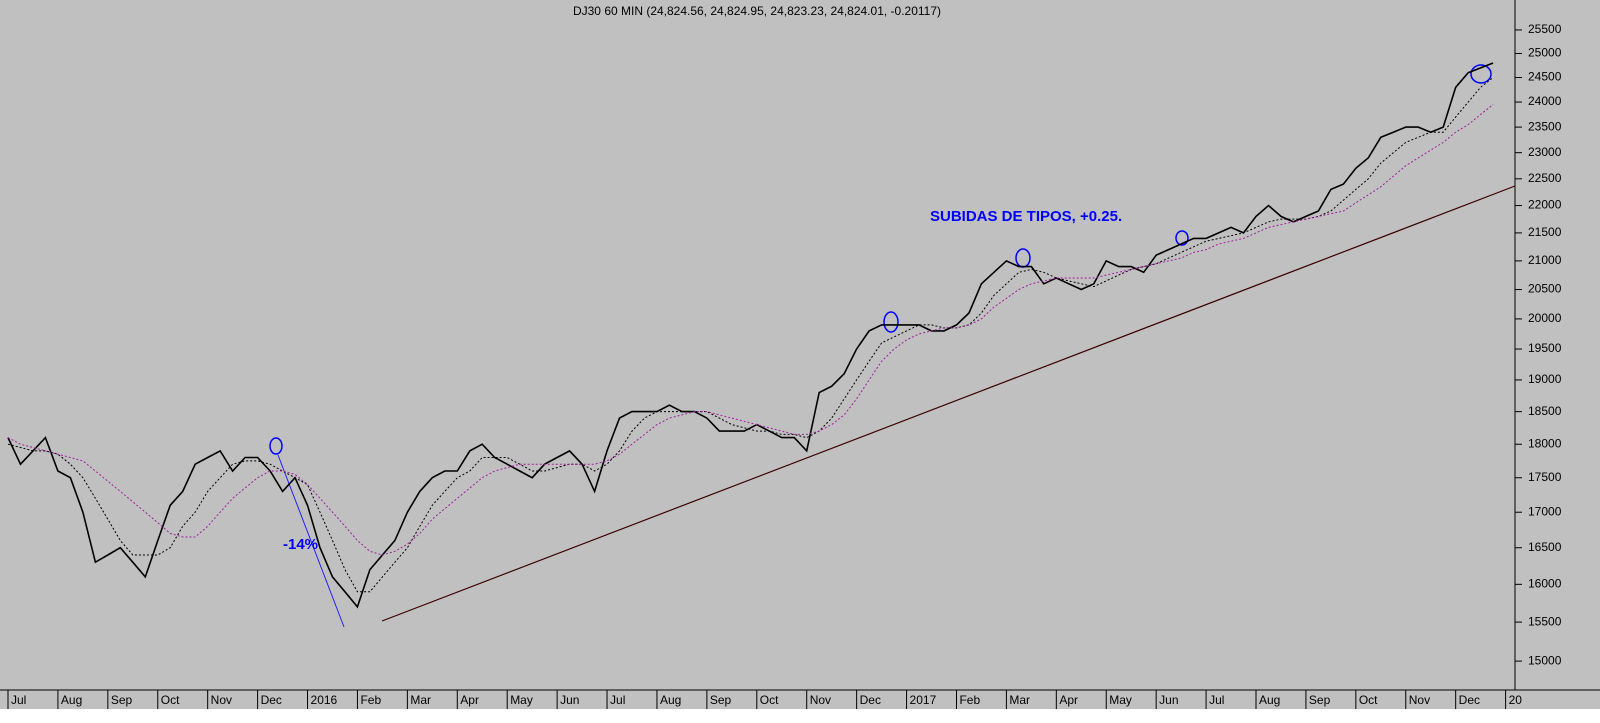  I want to click on y-tick-label: 15000, so click(1545, 660).